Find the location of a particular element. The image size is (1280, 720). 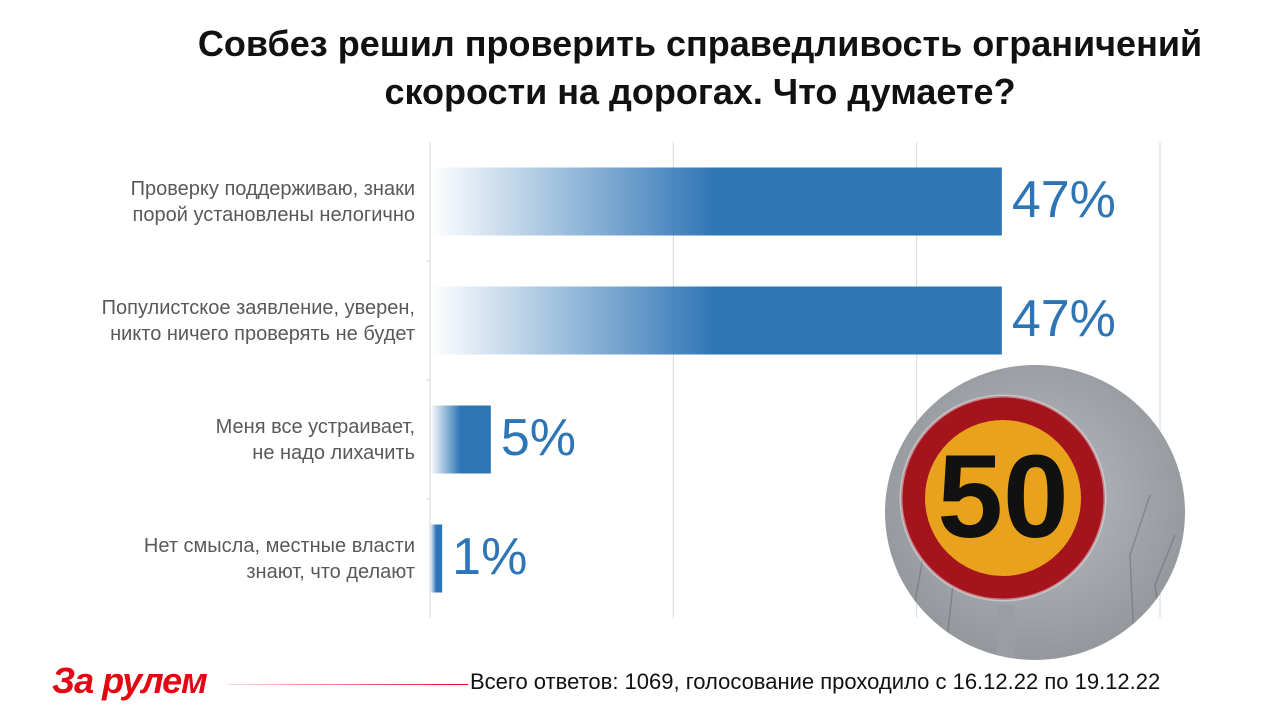

value-label-1: 47% is located at coordinates (1063, 199).